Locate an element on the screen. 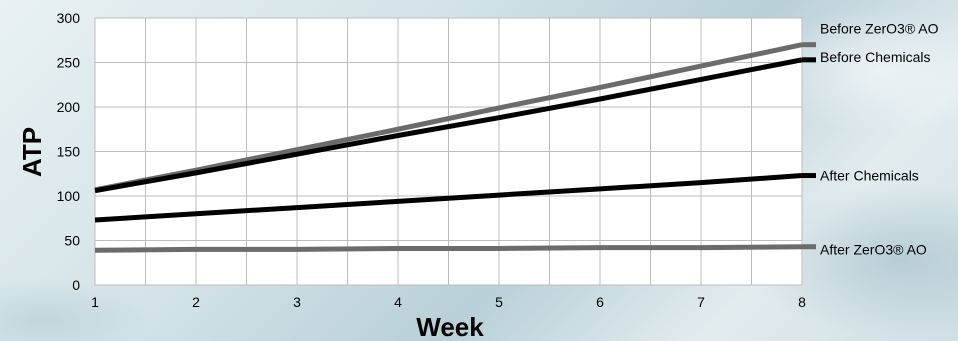 The height and width of the screenshot is (341, 958). y-tick-label: 250 is located at coordinates (69, 63).